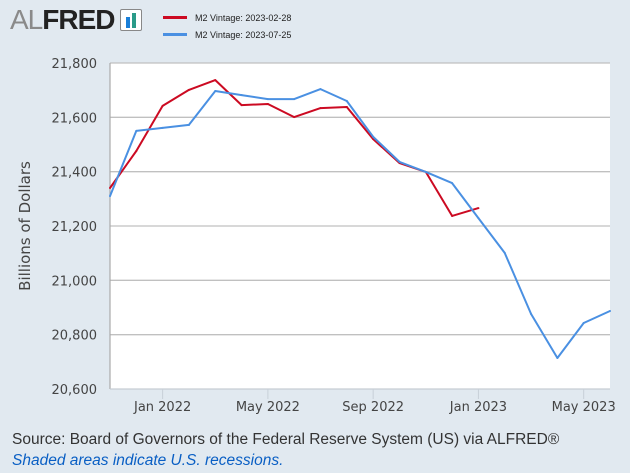 The width and height of the screenshot is (630, 473). What do you see at coordinates (25, 226) in the screenshot?
I see `y-axis-title: Billions of Dollars` at bounding box center [25, 226].